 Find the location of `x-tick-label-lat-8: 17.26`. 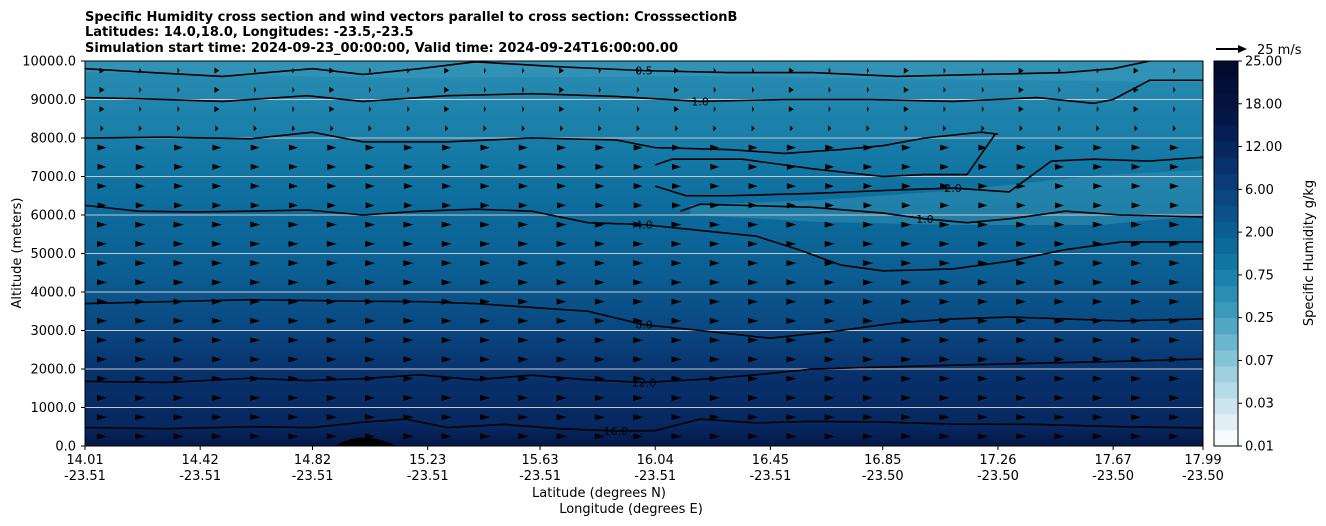

x-tick-label-lat-8: 17.26 is located at coordinates (997, 460).